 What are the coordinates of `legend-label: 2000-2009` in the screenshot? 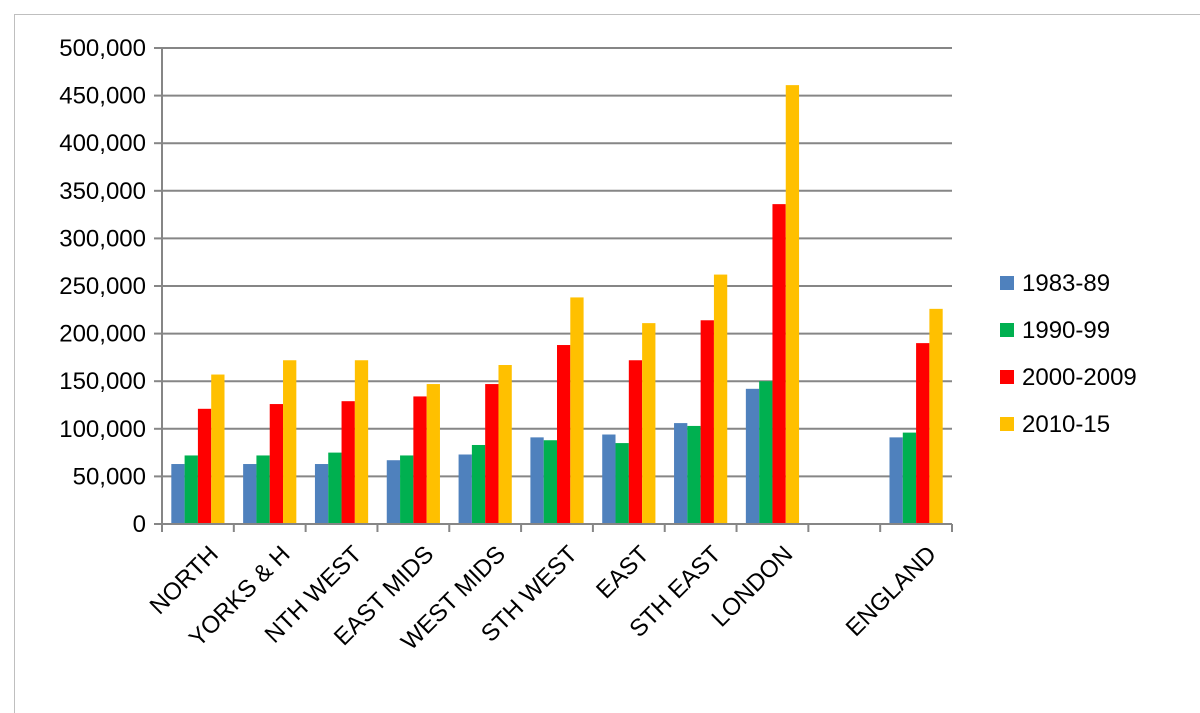 It's located at (1079, 377).